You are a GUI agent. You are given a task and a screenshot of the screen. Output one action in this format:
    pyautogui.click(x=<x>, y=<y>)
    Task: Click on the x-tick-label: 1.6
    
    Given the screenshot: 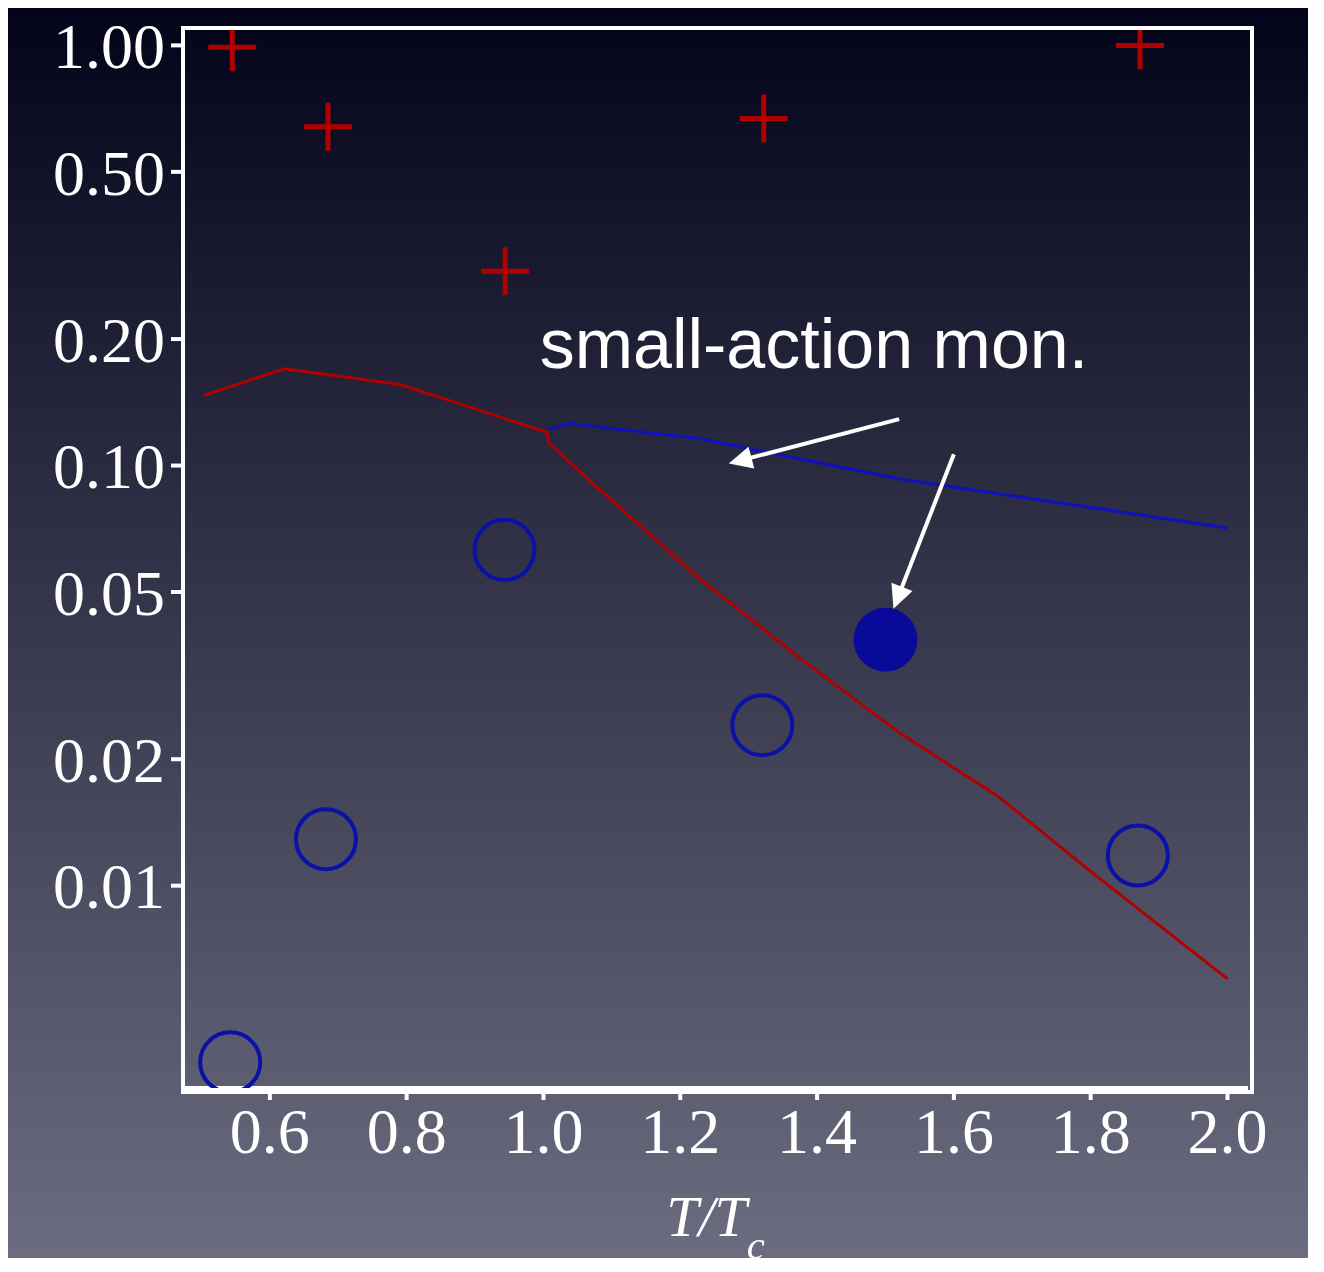 What is the action you would take?
    pyautogui.click(x=953, y=1132)
    